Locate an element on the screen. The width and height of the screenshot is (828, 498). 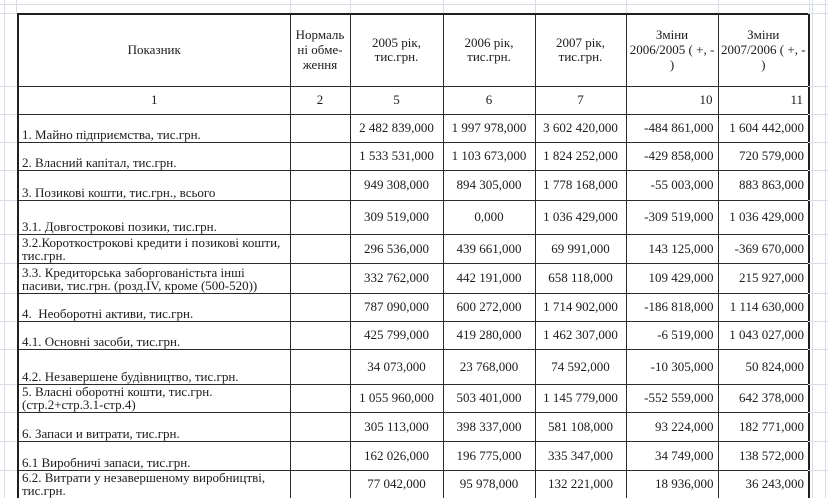
column-number: 1 is located at coordinates (154, 100).